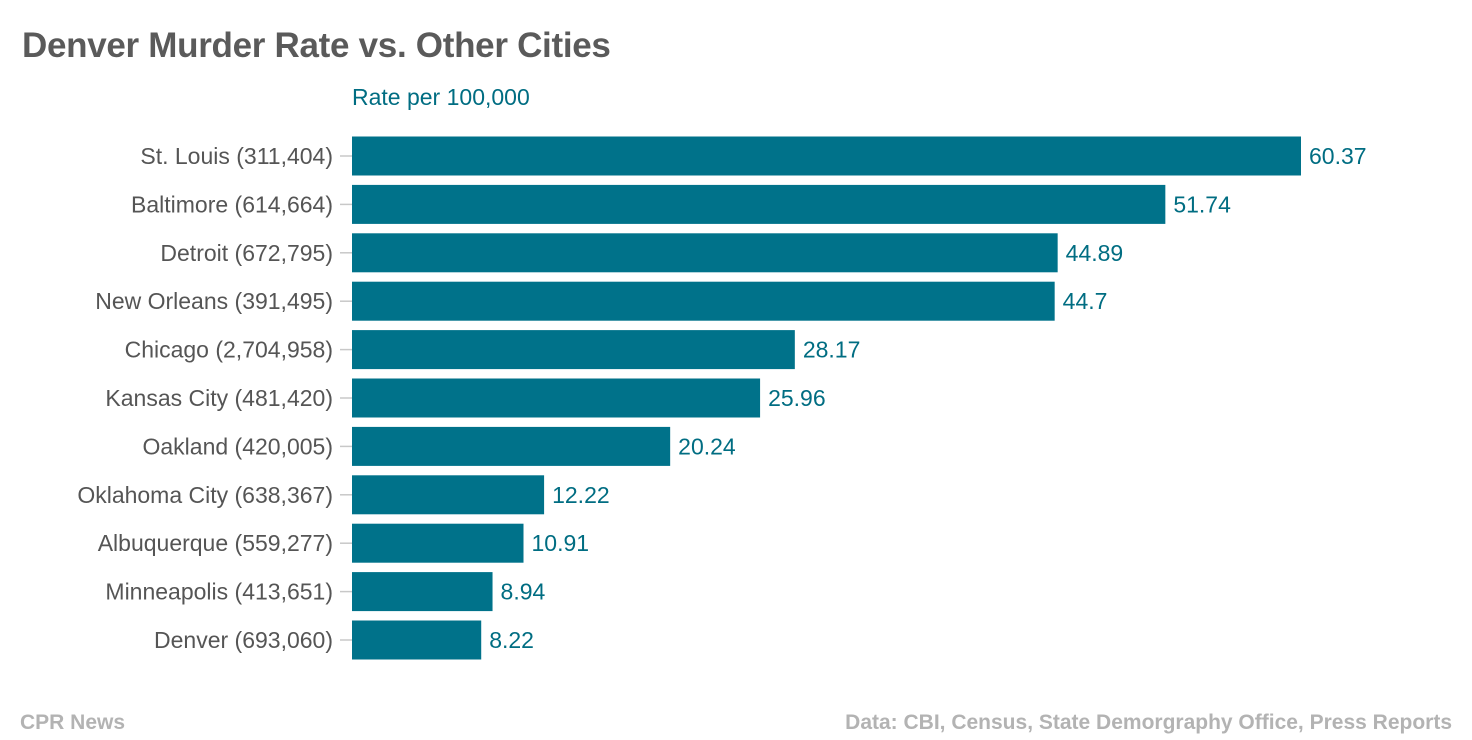 The width and height of the screenshot is (1472, 740). What do you see at coordinates (1338, 156) in the screenshot?
I see `value-label: 60.37` at bounding box center [1338, 156].